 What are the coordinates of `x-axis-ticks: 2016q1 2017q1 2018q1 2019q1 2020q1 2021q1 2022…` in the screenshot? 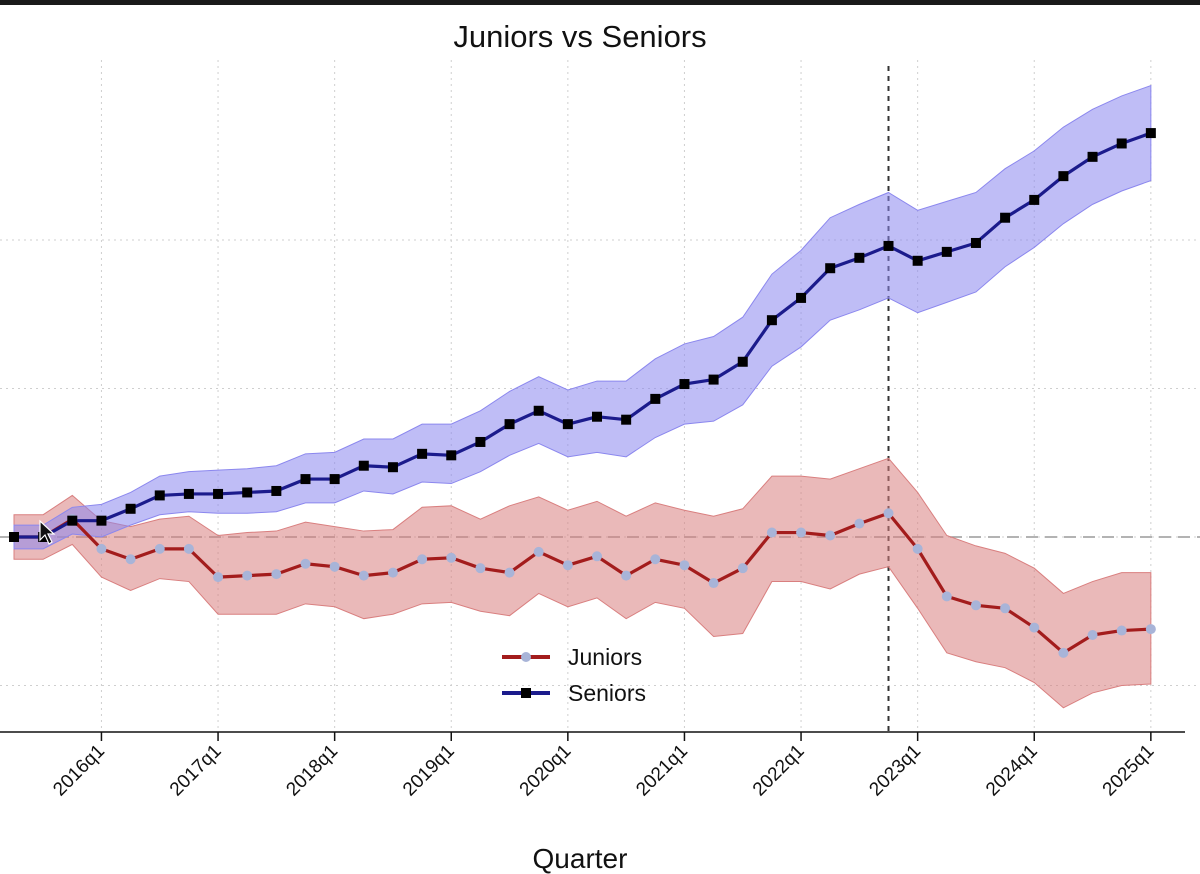 It's located at (603, 766).